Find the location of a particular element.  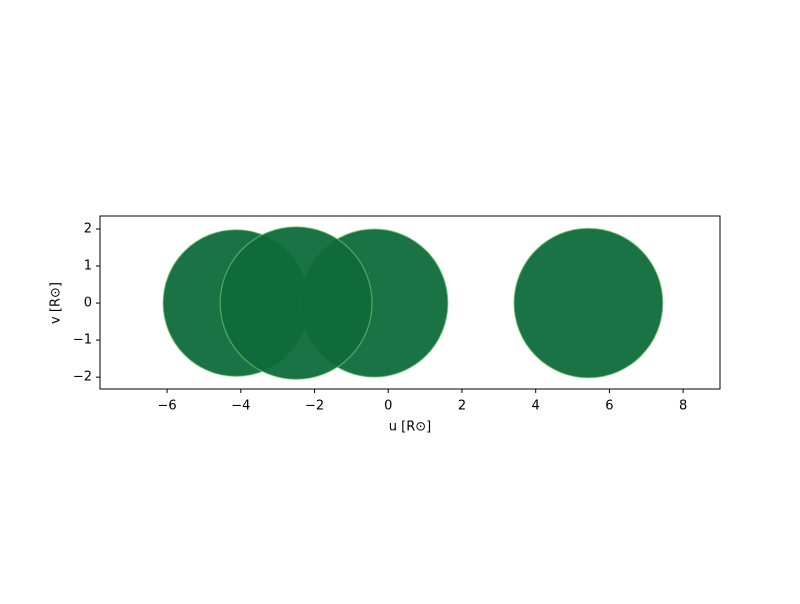

x-tick-label: 2 is located at coordinates (462, 406).